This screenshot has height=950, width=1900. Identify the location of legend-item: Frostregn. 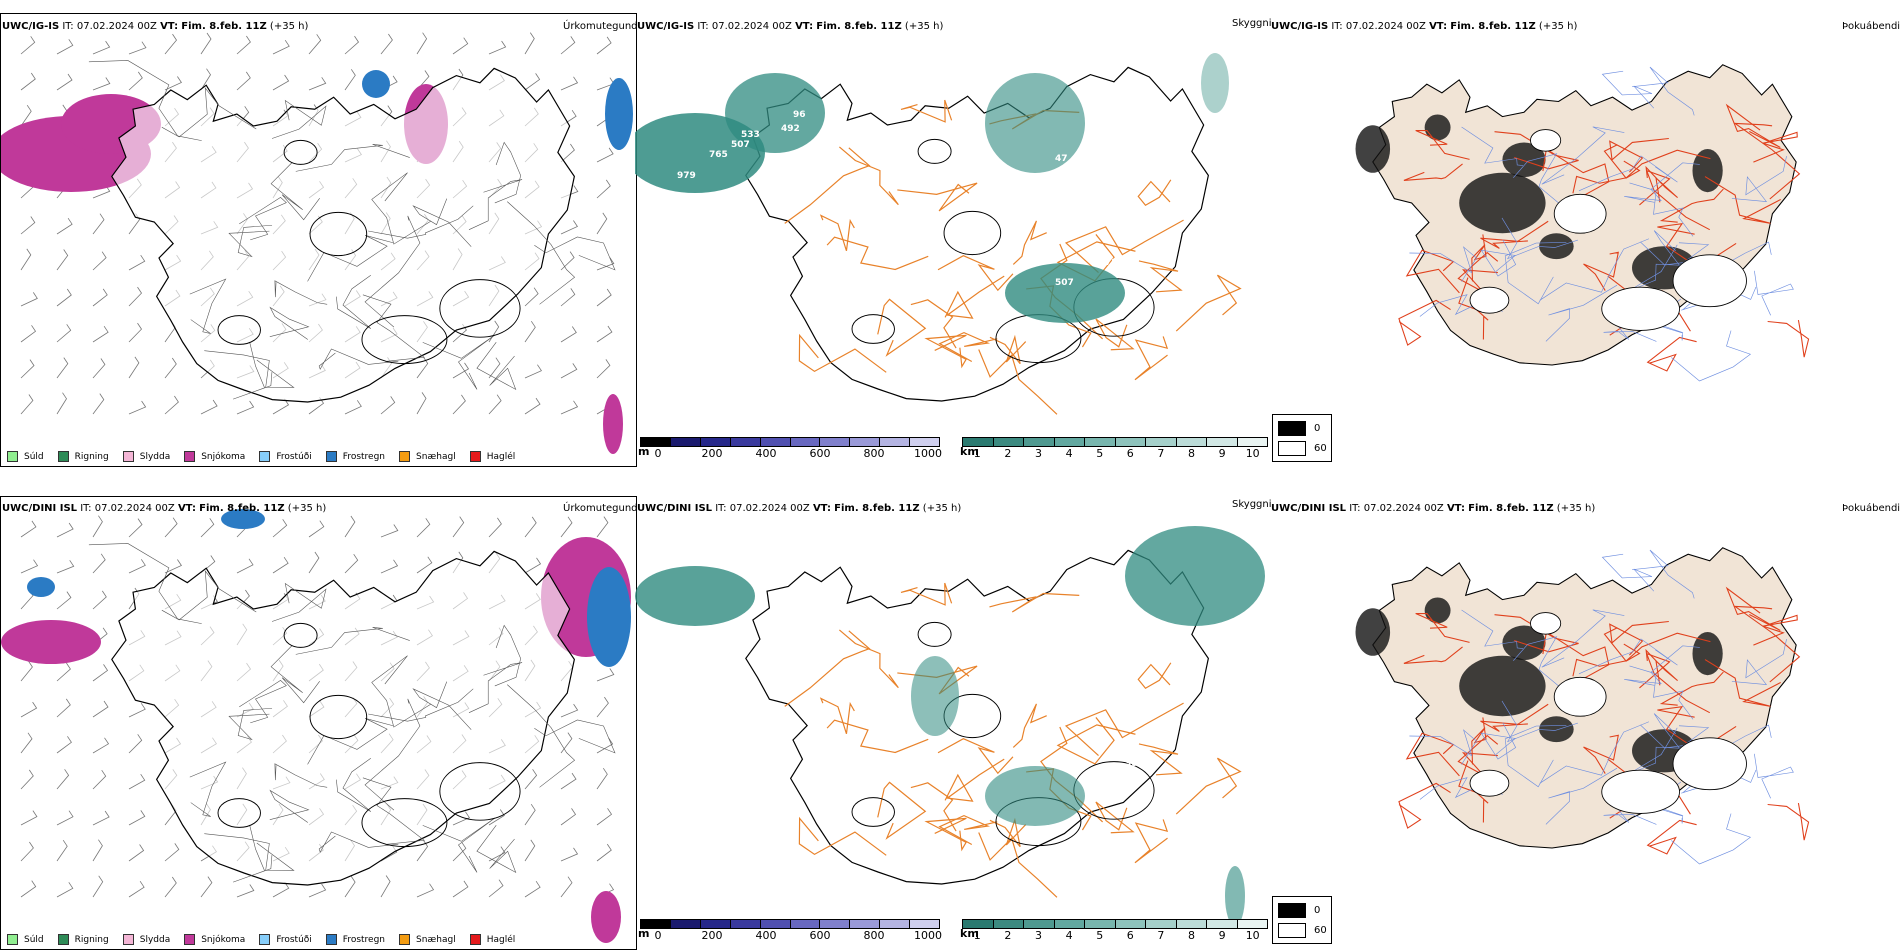
(355, 456).